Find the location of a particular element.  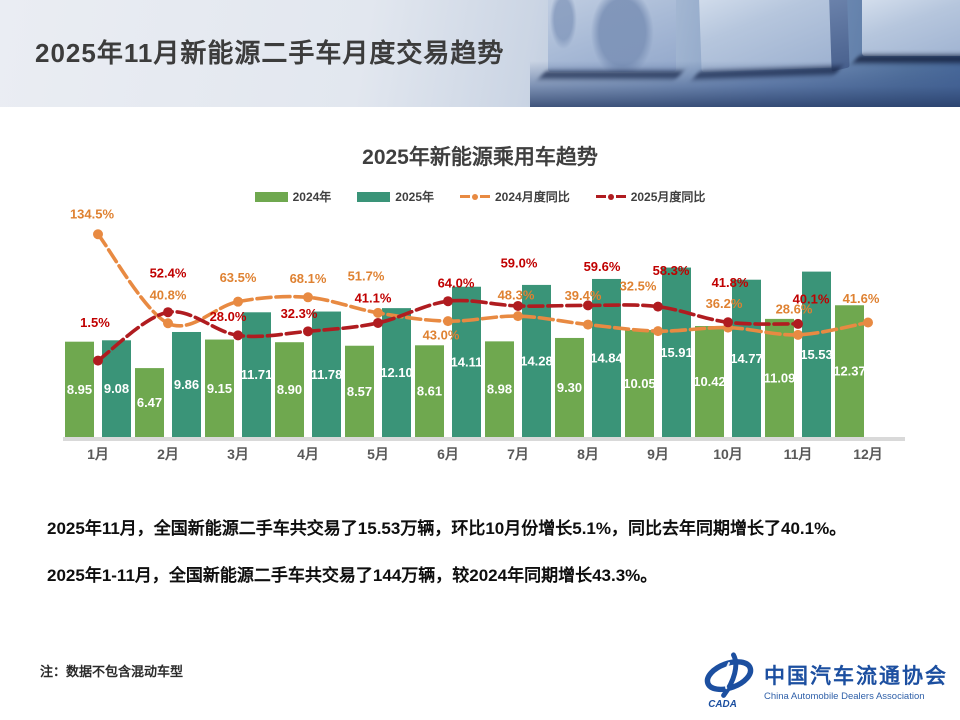

legend-label: 2024月度同比 is located at coordinates (532, 197).